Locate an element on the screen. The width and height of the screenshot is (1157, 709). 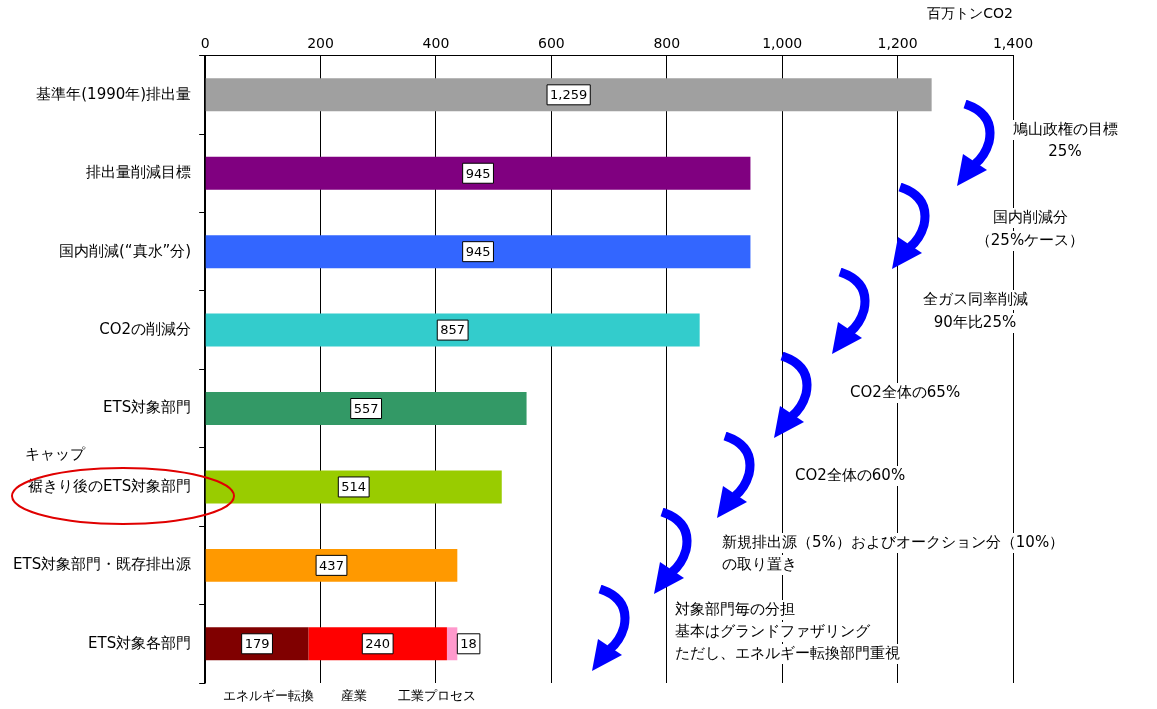
annotation: 鳩山政権の目標 is located at coordinates (1065, 128).